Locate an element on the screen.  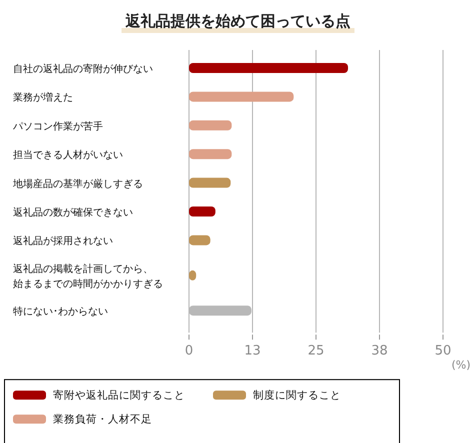
y-tick-label: 返礼品の数が確保できない is located at coordinates (73, 212).